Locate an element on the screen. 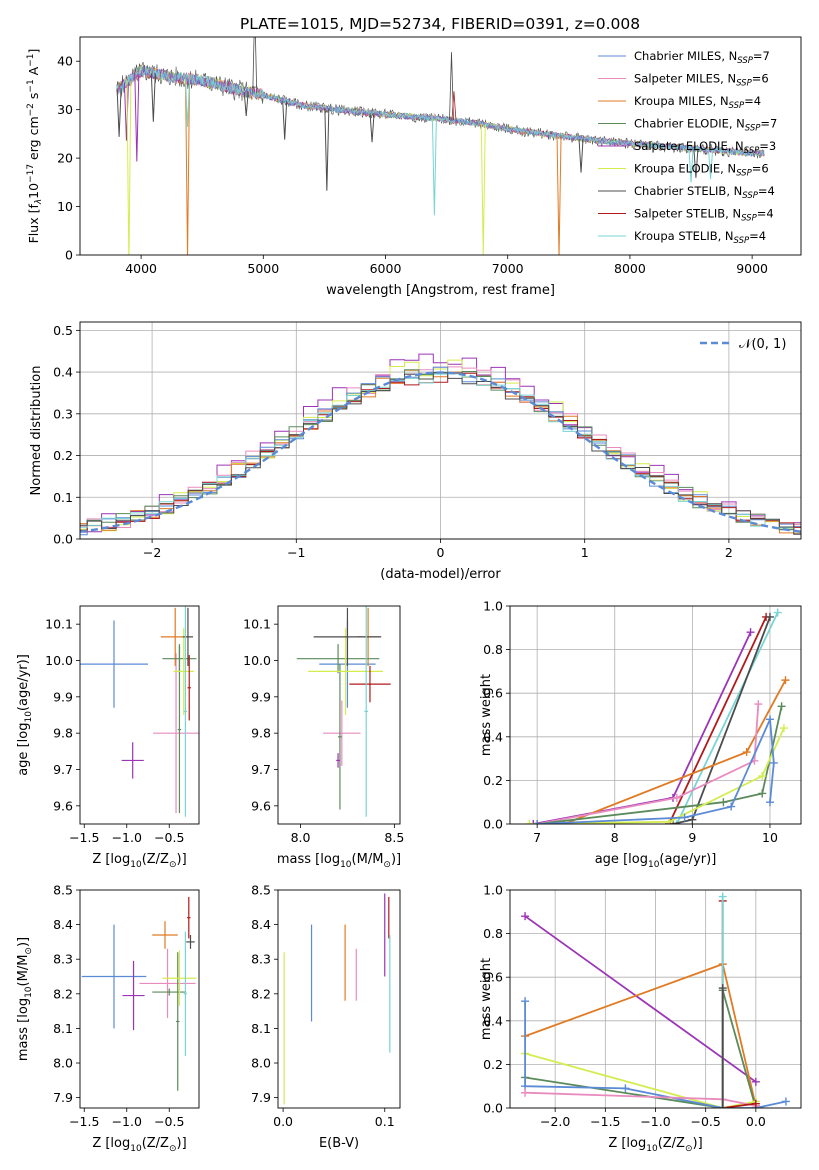  y-tick-label: 8.4 is located at coordinates (261, 924).